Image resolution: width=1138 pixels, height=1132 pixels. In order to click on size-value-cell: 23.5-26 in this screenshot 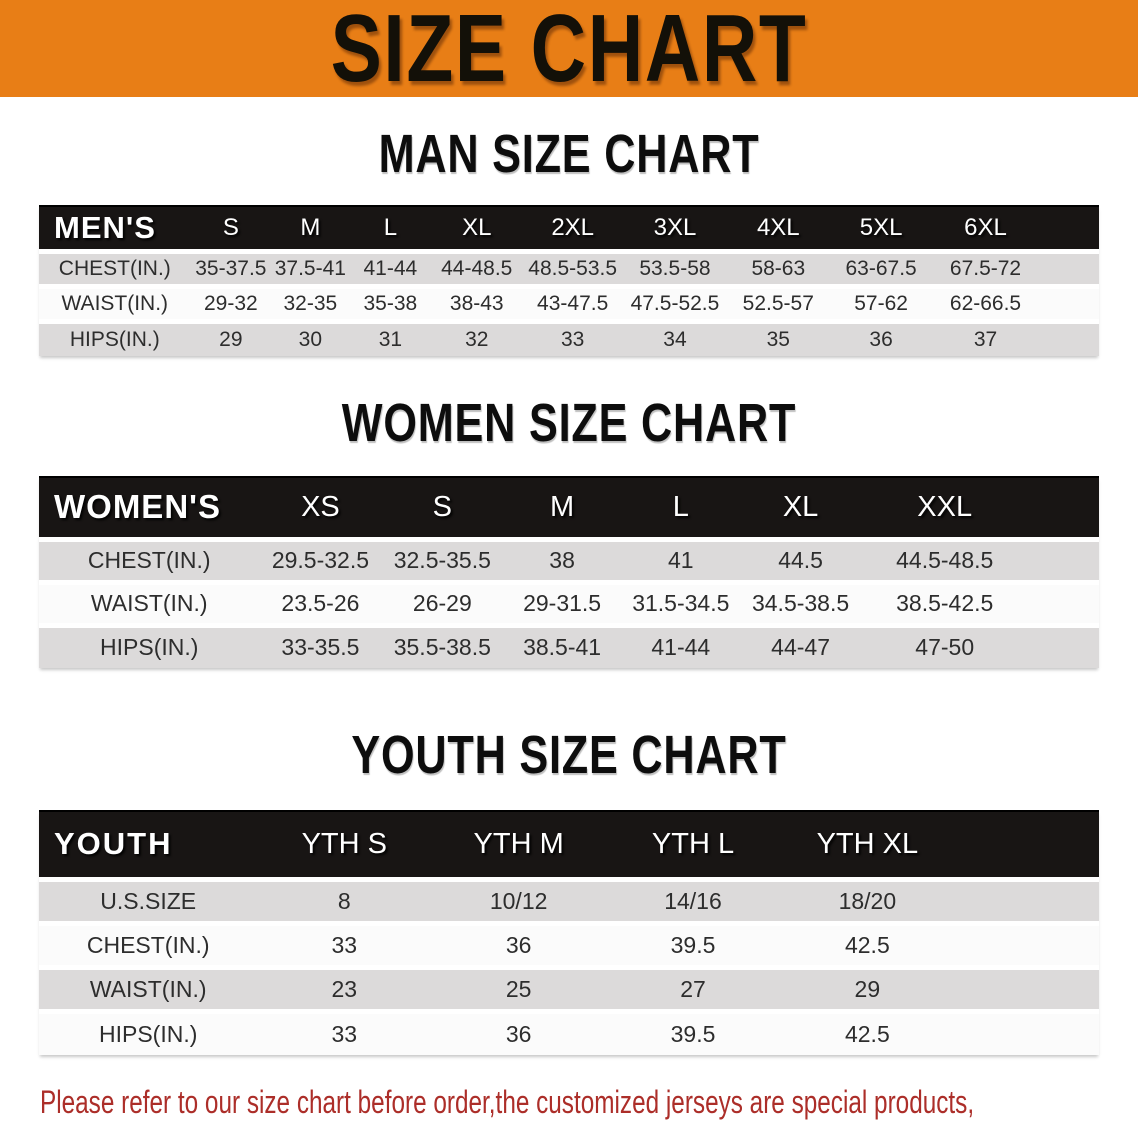, I will do `click(320, 602)`.